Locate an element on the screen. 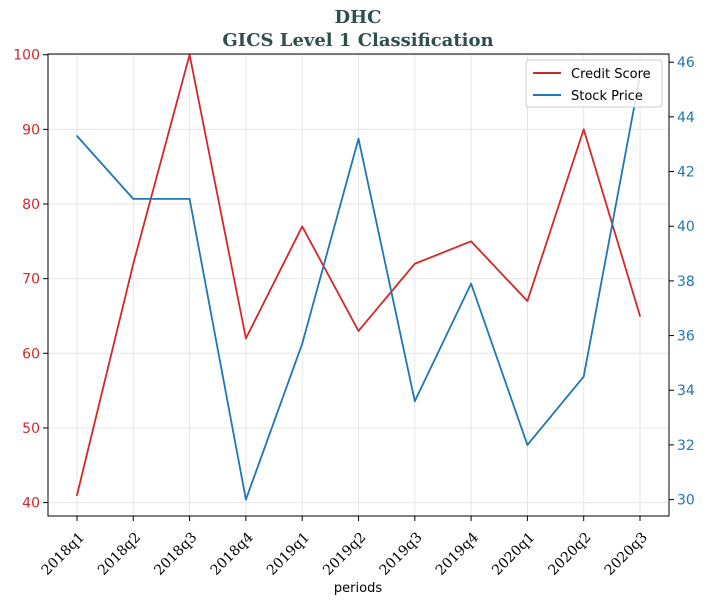  x-tick-label: 2018q1 is located at coordinates (63, 554).